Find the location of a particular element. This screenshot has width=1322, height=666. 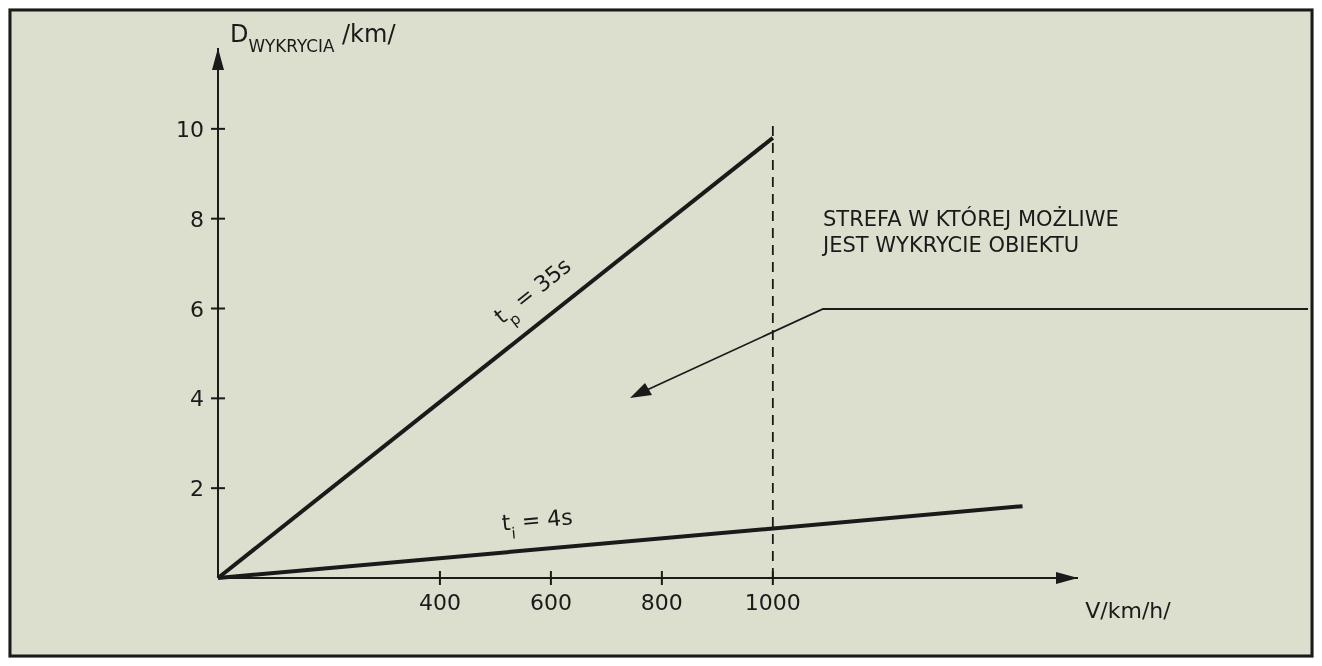

text: t$_{p}$ = 35s is located at coordinates (532, 291).